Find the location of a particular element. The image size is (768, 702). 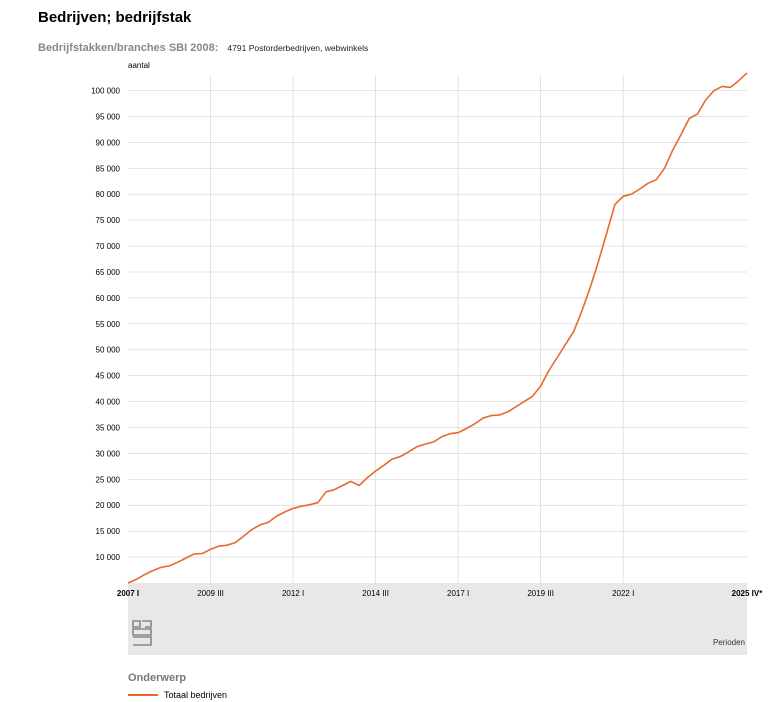

filter-value: 4791 Postorderbedrijven, webwinkels is located at coordinates (298, 48).